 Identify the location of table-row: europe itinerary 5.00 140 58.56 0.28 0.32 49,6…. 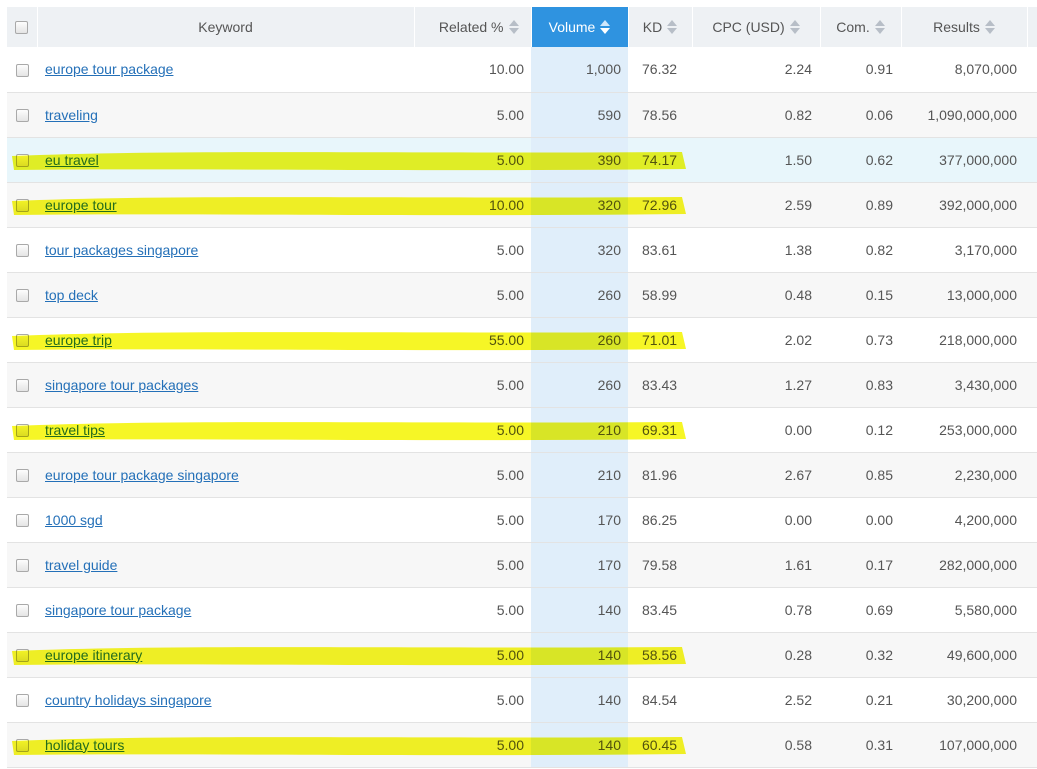
(522, 655).